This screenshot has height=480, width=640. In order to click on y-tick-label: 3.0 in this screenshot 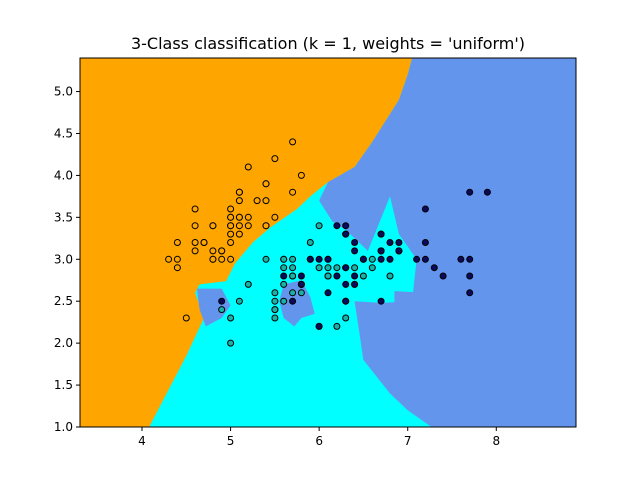, I will do `click(63, 259)`.